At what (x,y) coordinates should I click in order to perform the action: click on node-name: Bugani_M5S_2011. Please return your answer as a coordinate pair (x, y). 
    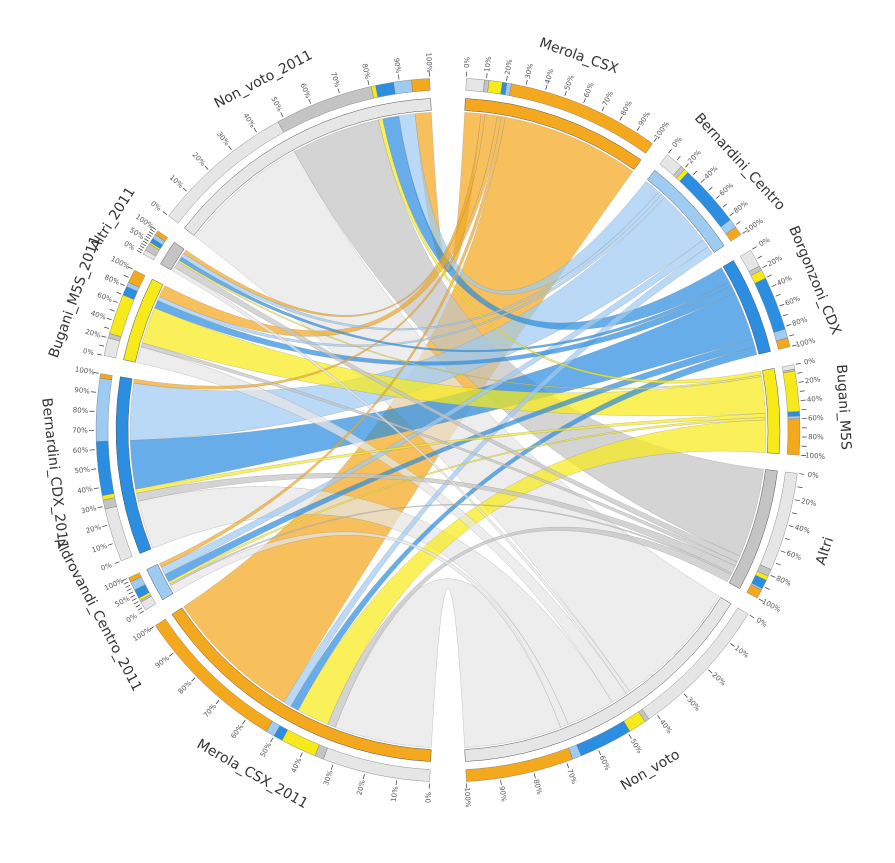
    Looking at the image, I should click on (75, 297).